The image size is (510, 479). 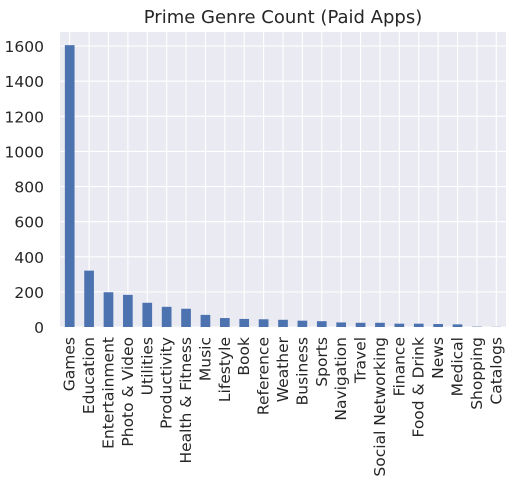 What do you see at coordinates (108, 393) in the screenshot?
I see `x-tick-label: Entertainment` at bounding box center [108, 393].